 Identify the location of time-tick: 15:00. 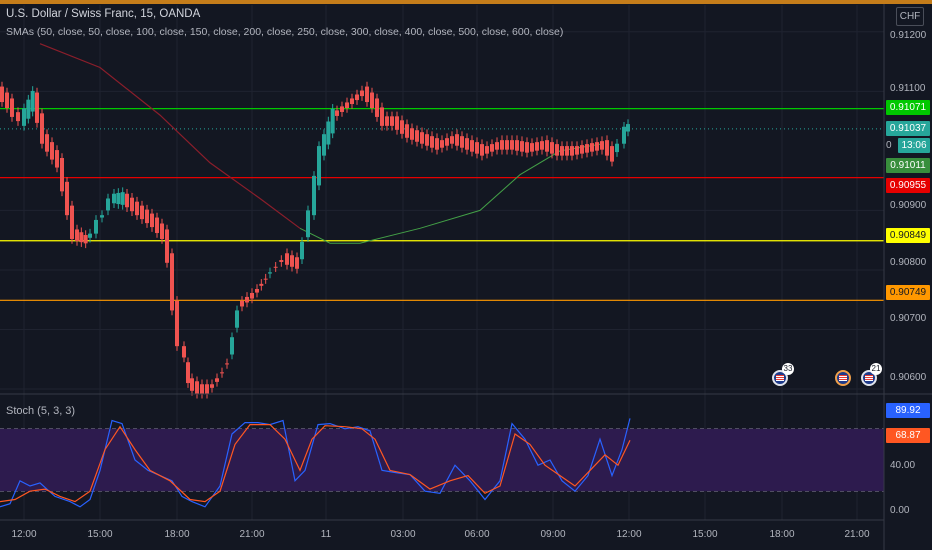
(100, 534).